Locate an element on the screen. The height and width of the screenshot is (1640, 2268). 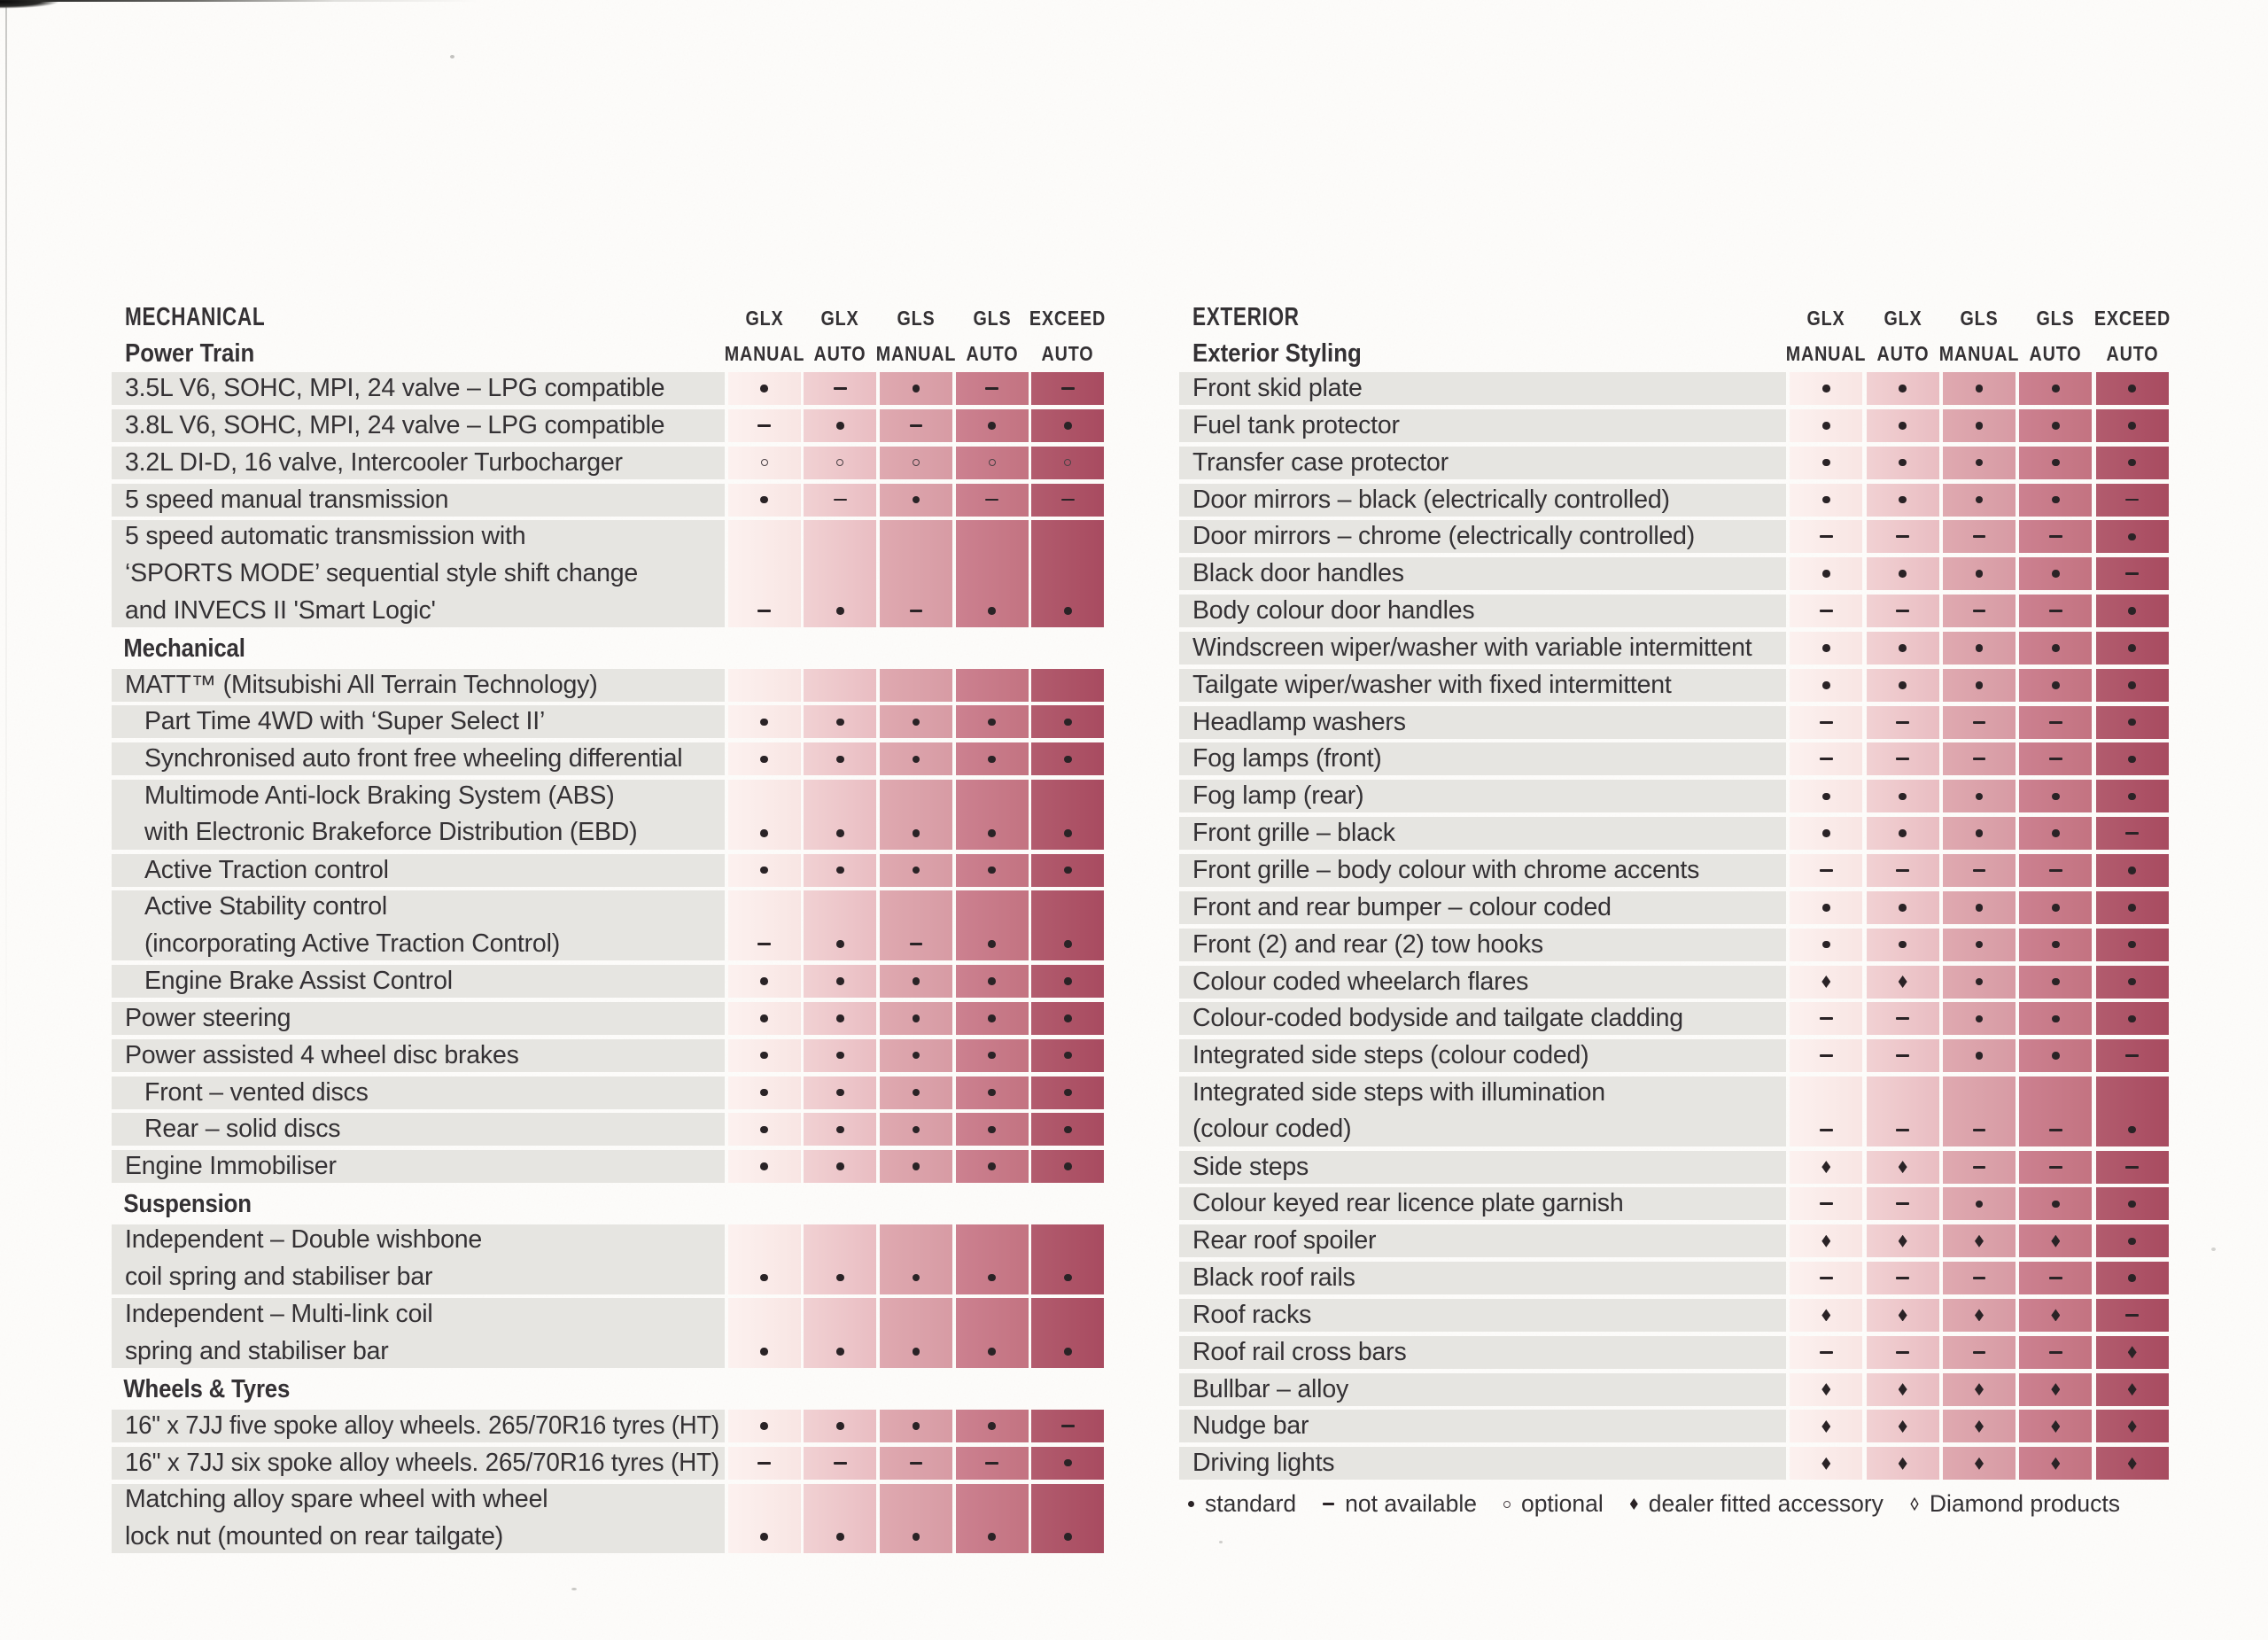
table-row: Colour keyed rear licence plate garnish is located at coordinates (1674, 1204).